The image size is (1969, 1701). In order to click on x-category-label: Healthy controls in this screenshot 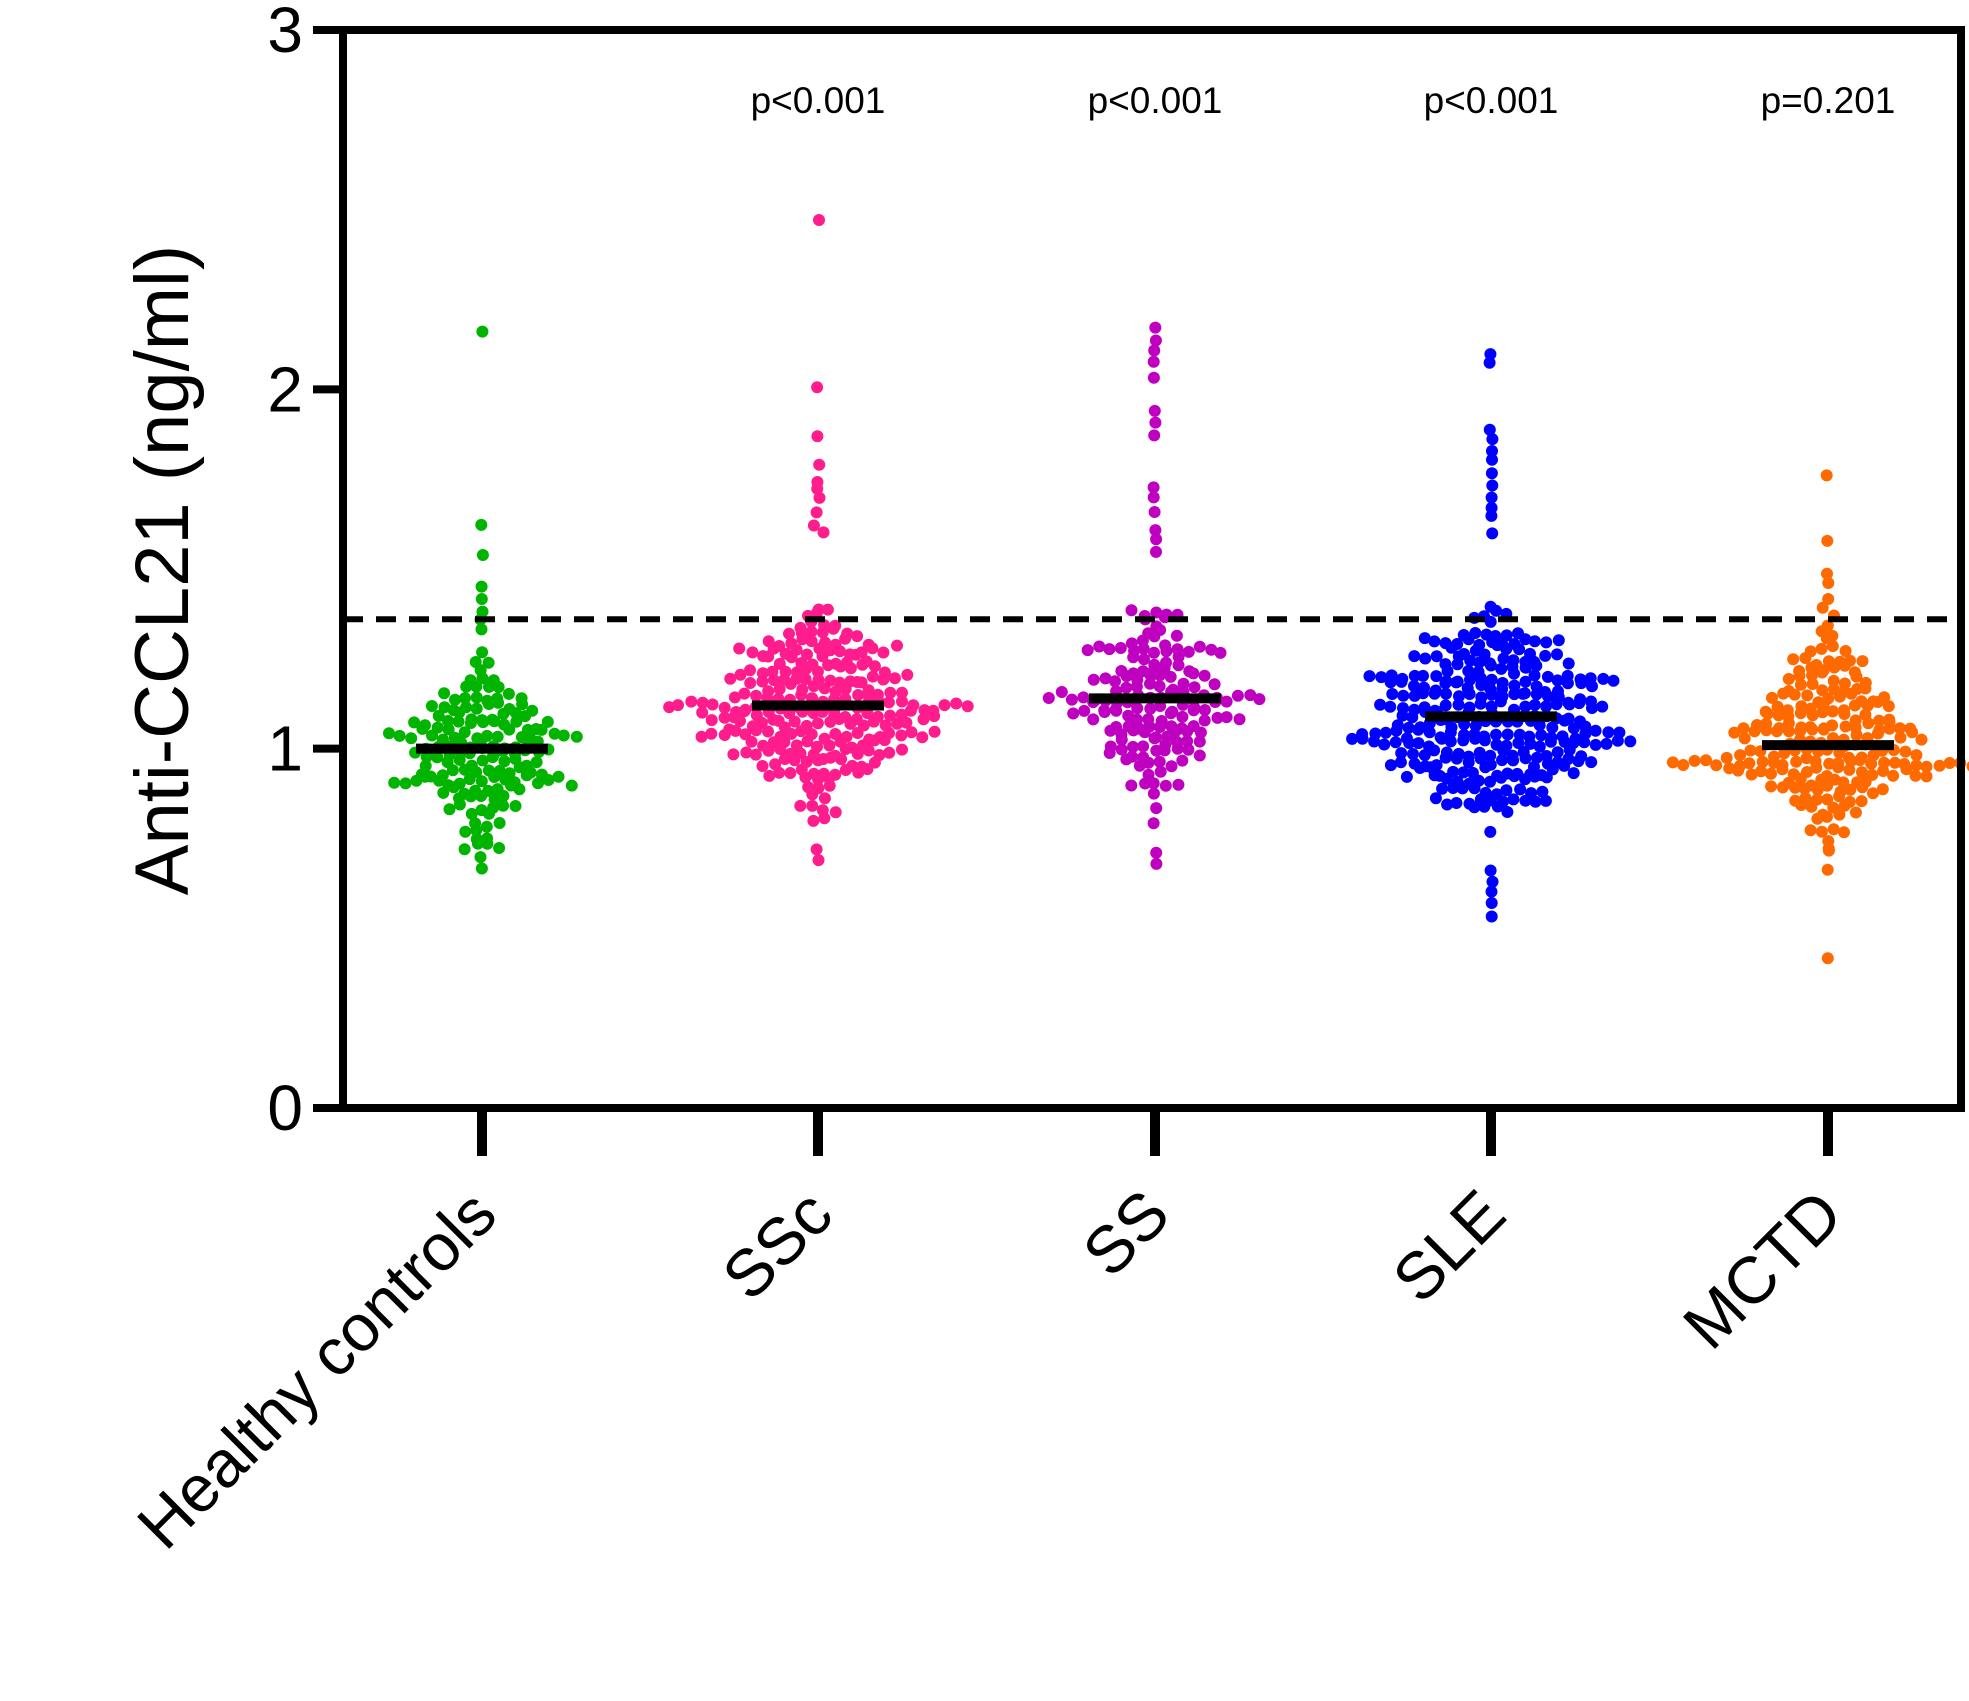, I will do `click(316, 1369)`.